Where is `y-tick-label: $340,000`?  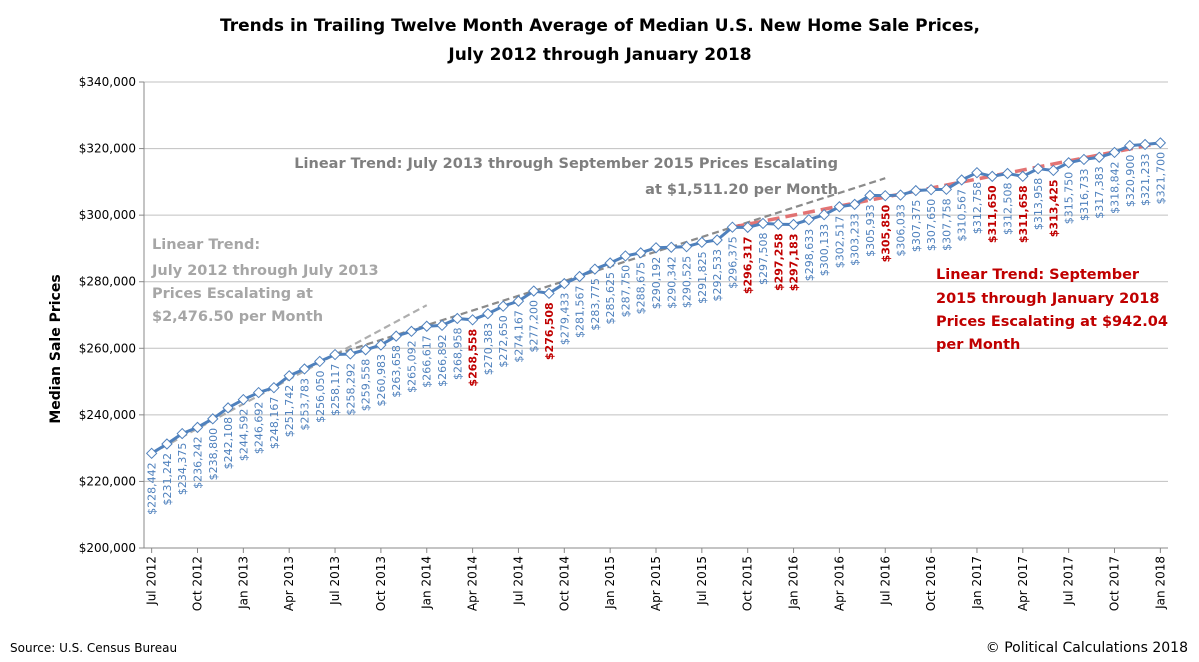 y-tick-label: $340,000 is located at coordinates (107, 82).